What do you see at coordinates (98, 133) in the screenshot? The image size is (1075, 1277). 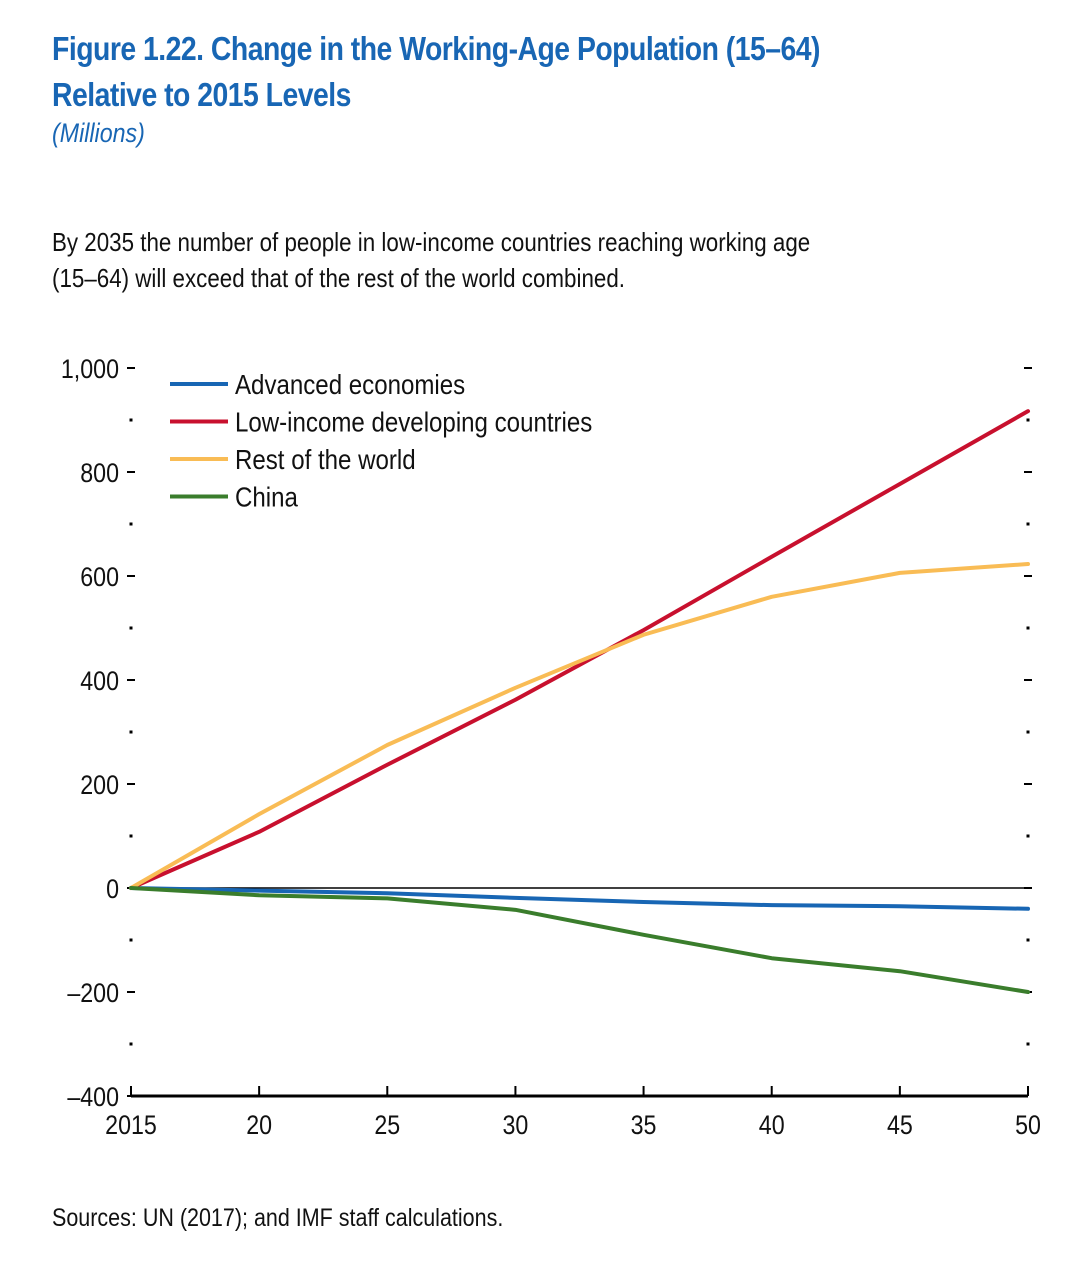 I see `figure-units: (Millions)` at bounding box center [98, 133].